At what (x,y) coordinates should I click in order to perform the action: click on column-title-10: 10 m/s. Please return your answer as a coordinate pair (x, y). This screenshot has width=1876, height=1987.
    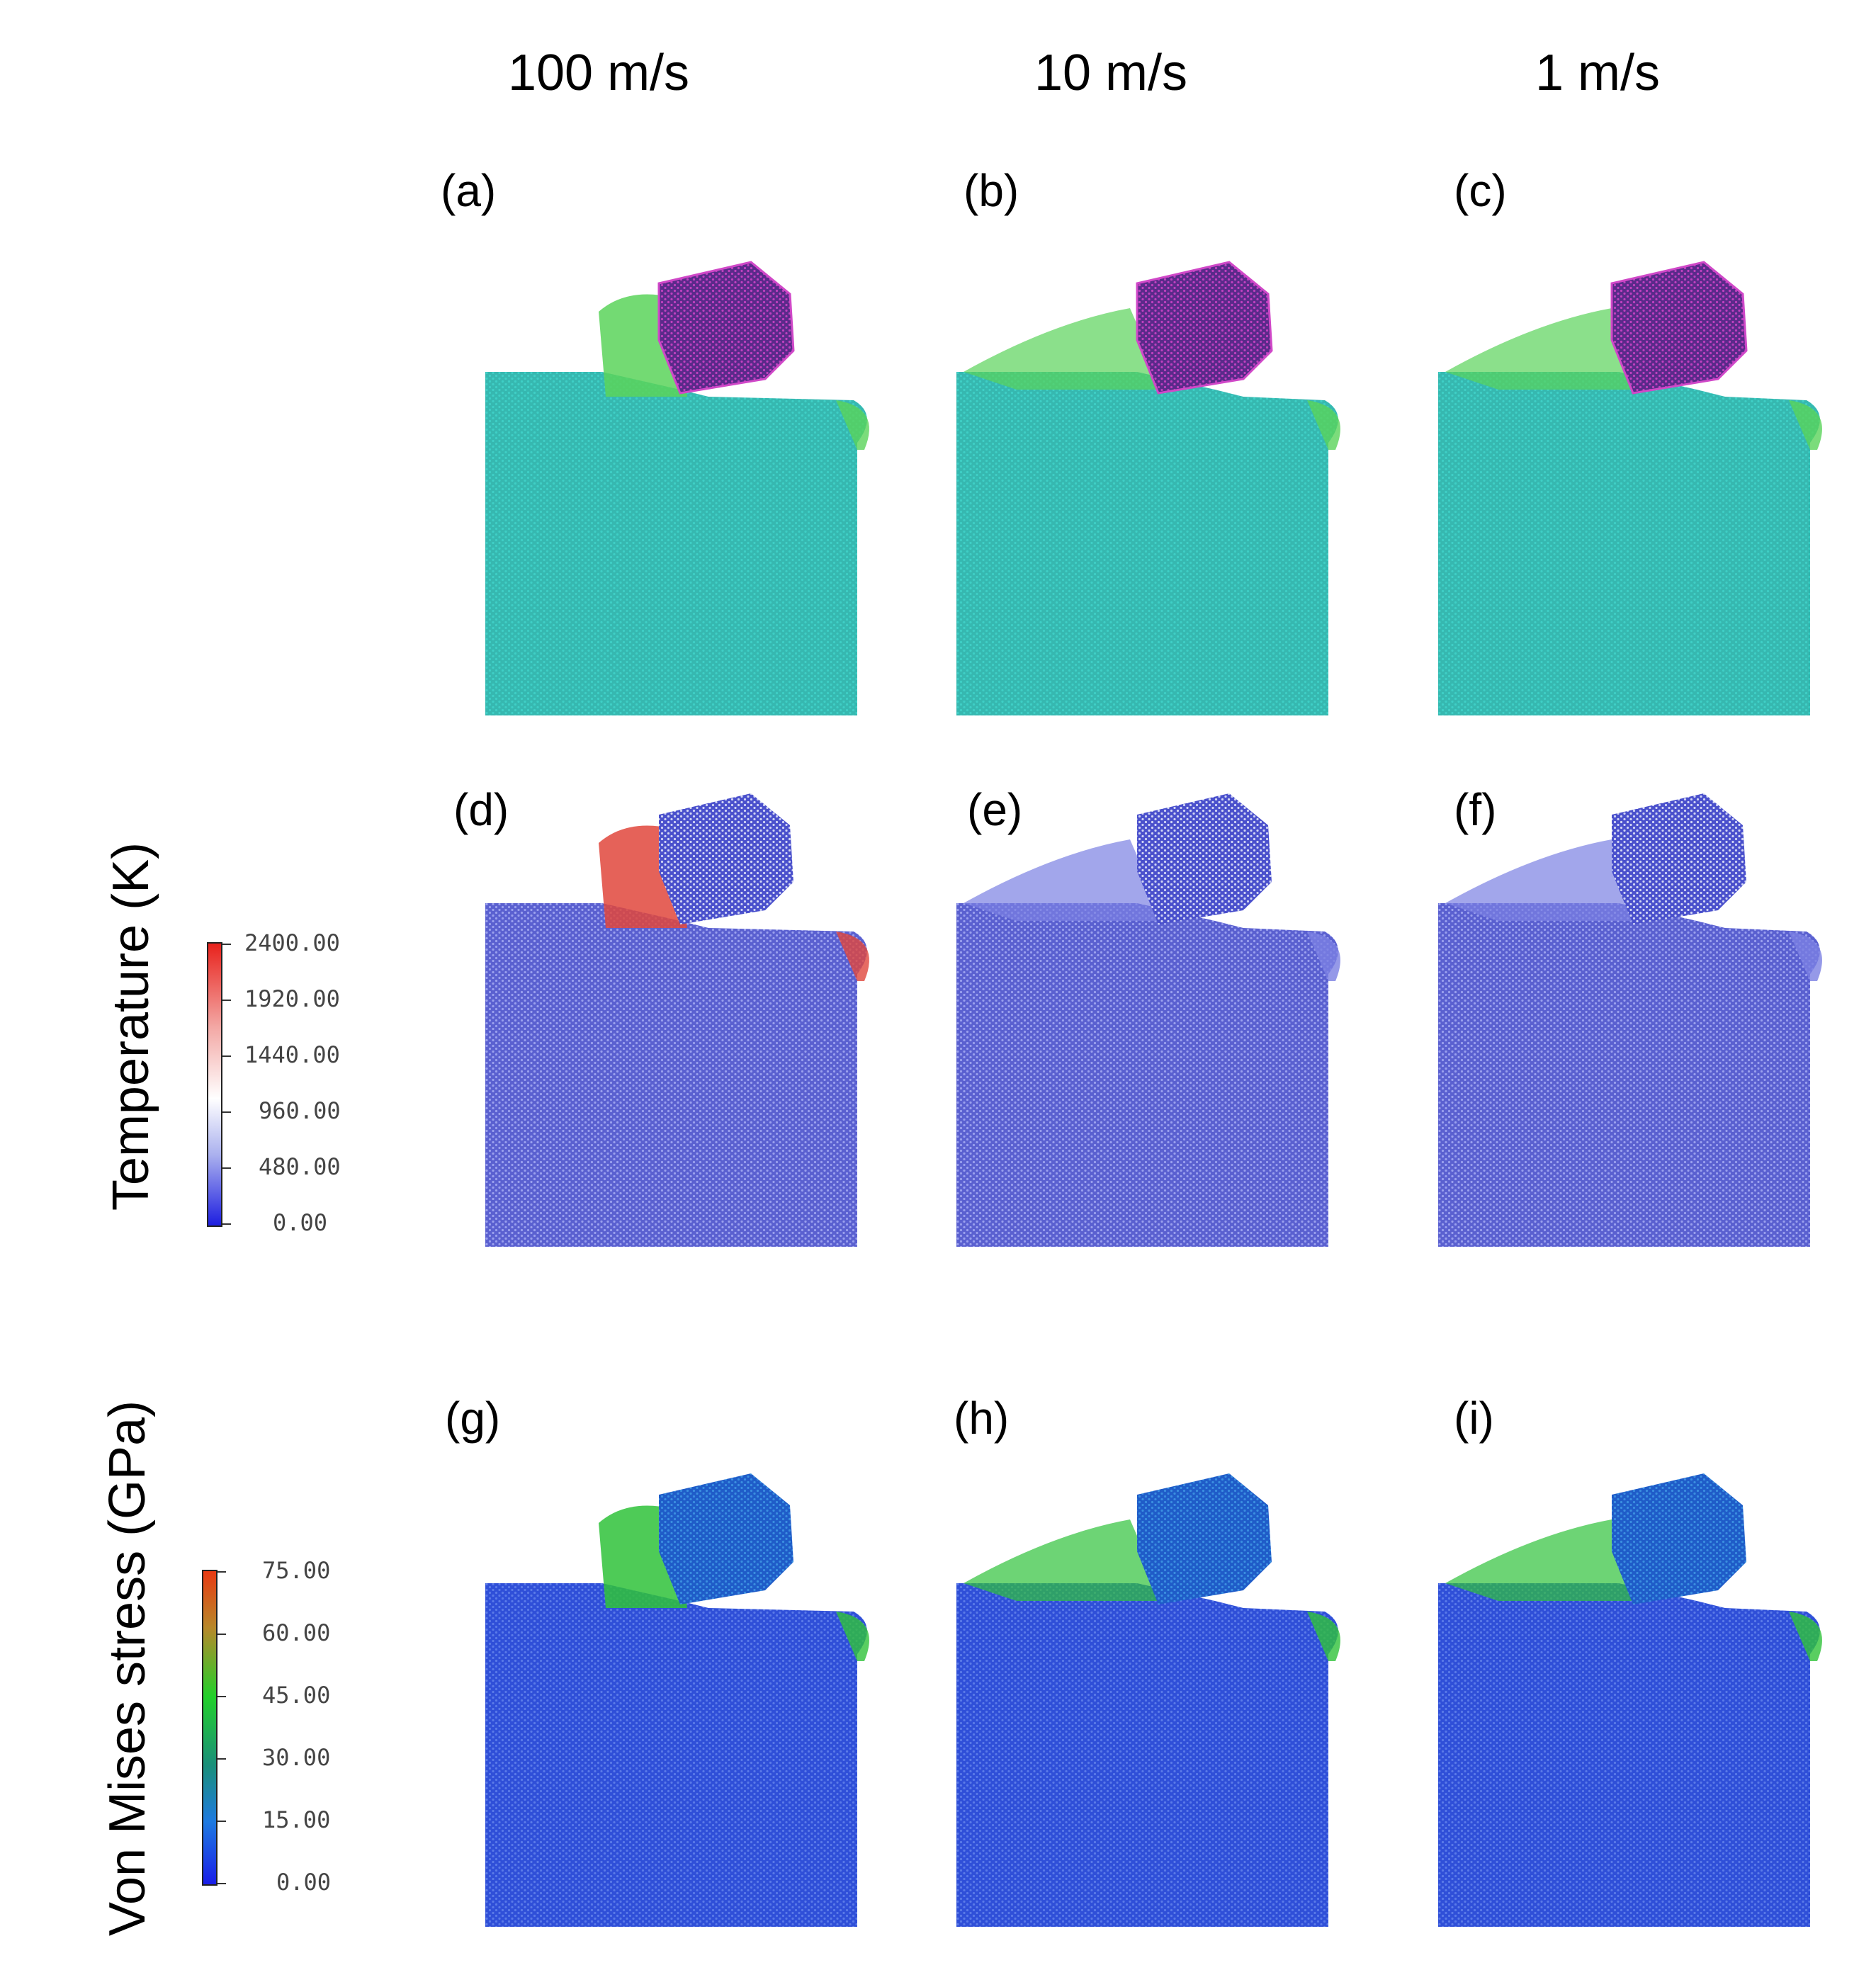
    Looking at the image, I should click on (1111, 73).